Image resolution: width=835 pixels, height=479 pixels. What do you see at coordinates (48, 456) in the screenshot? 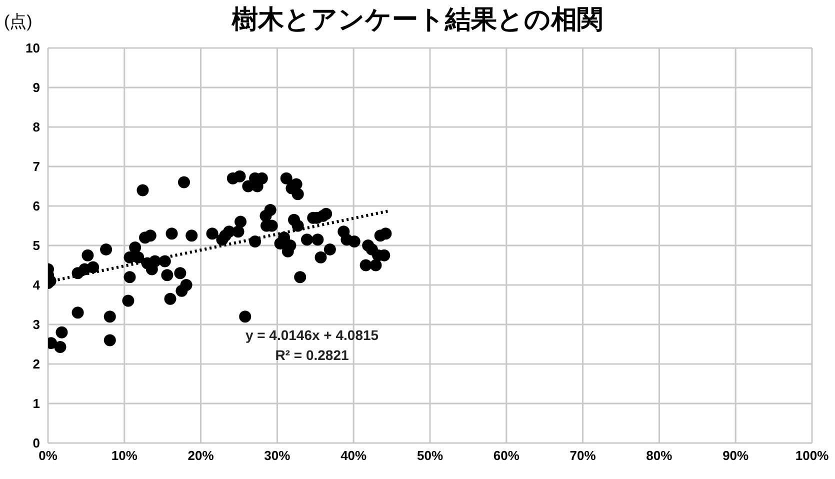
I see `x-tick-label: 0%` at bounding box center [48, 456].